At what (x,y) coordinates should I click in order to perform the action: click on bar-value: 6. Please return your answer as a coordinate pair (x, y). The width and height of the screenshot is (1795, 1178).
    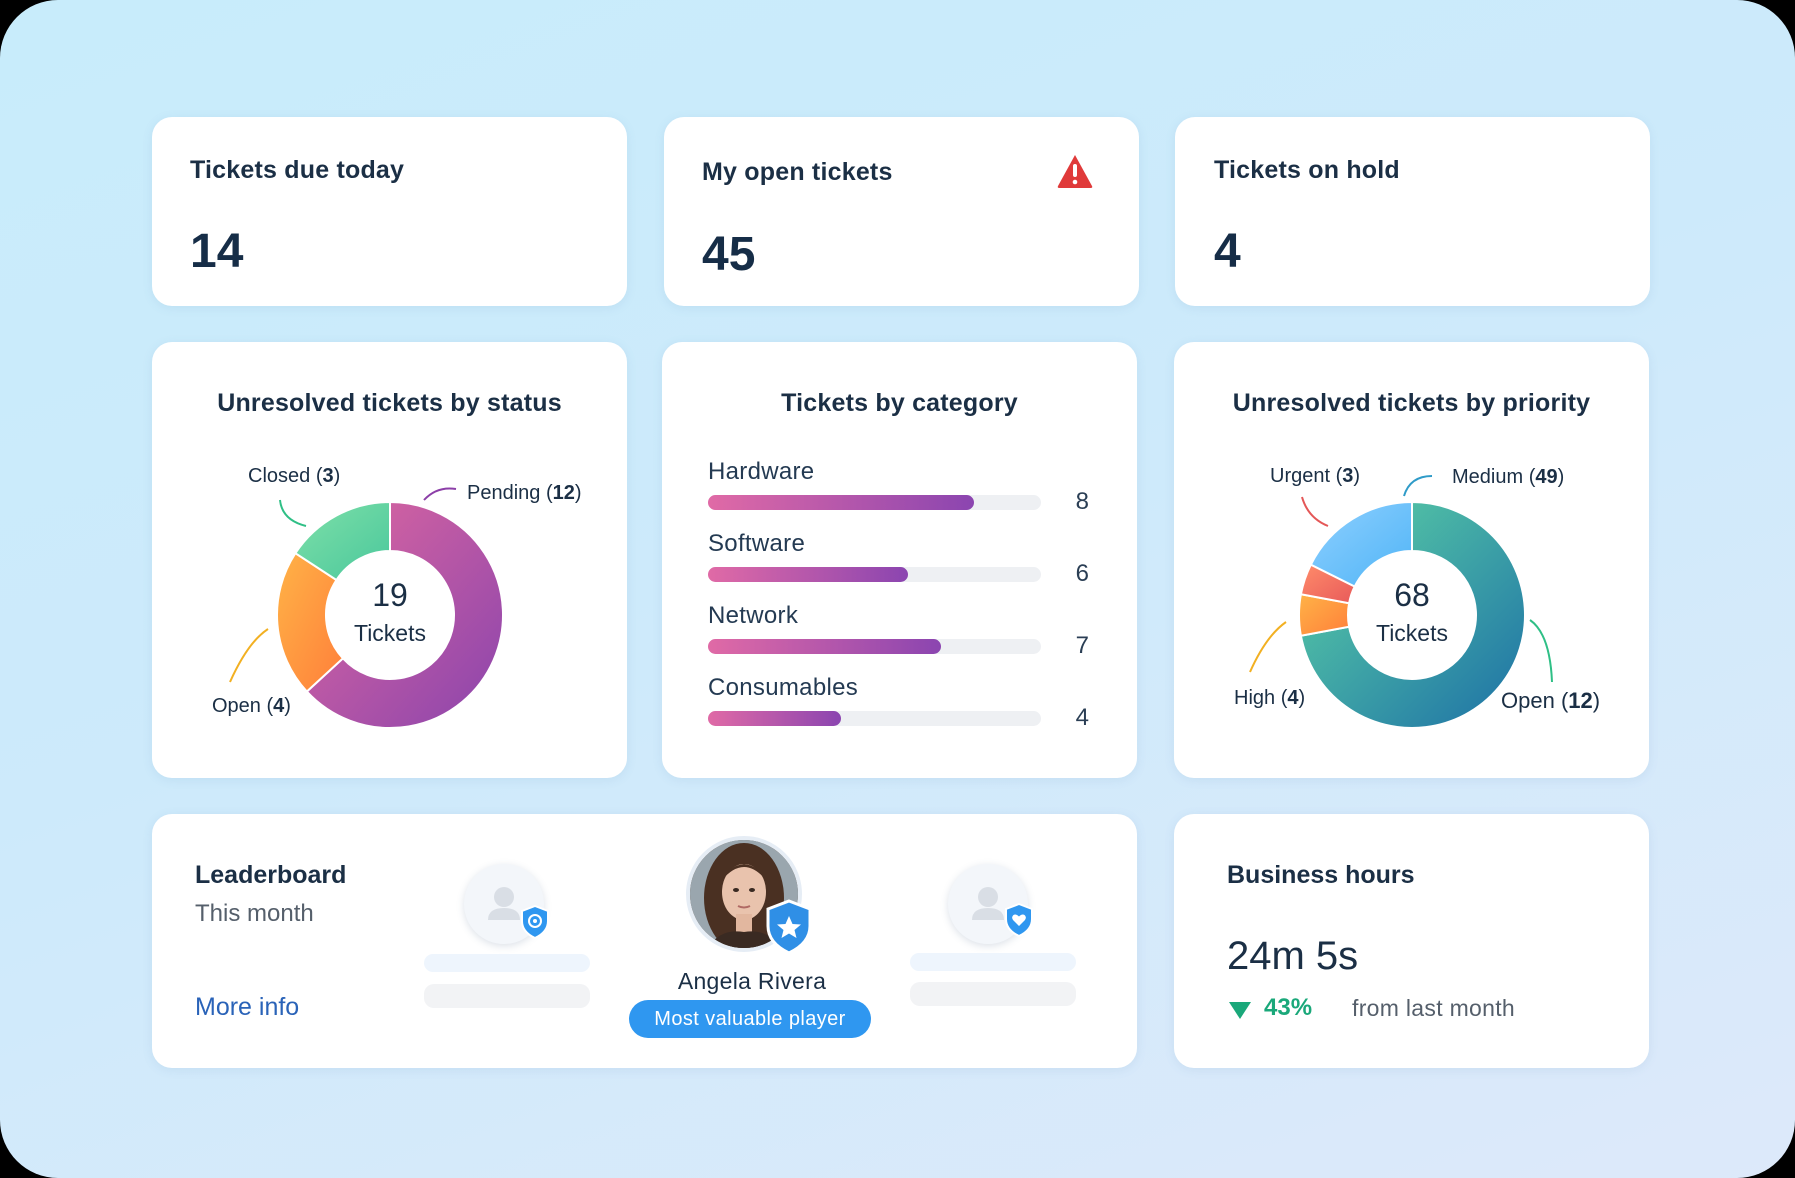
    Looking at the image, I should click on (1082, 573).